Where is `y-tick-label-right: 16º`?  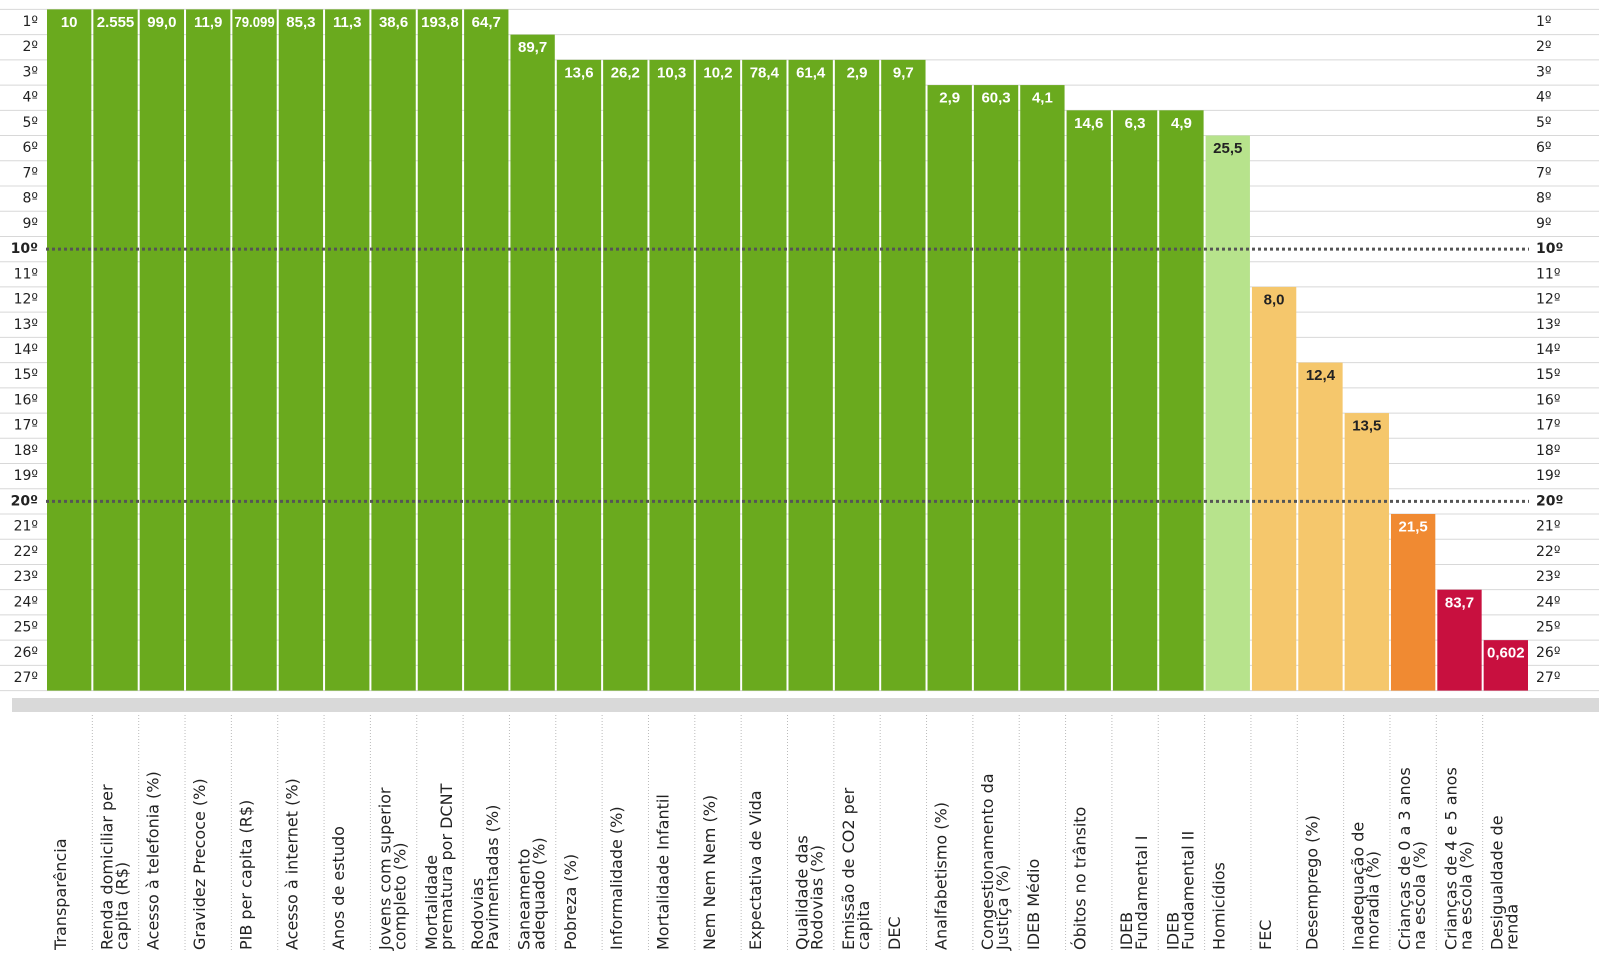
y-tick-label-right: 16º is located at coordinates (1548, 400).